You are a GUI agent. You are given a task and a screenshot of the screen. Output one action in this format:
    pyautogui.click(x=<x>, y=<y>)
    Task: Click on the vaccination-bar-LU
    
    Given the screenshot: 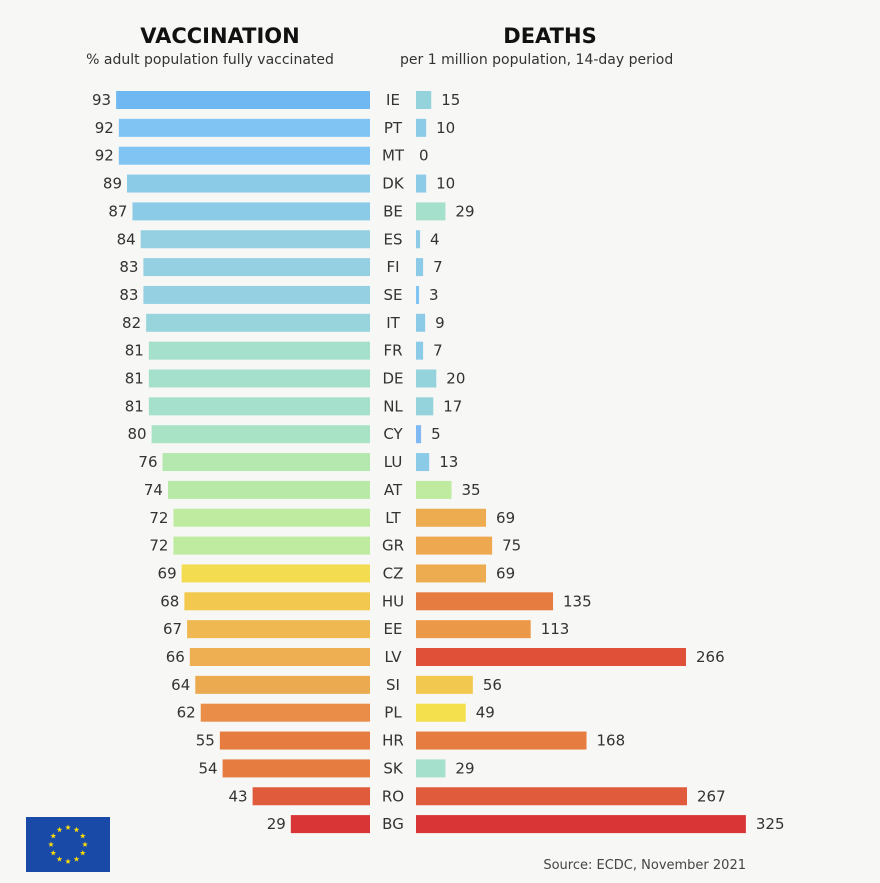 What is the action you would take?
    pyautogui.click(x=266, y=462)
    